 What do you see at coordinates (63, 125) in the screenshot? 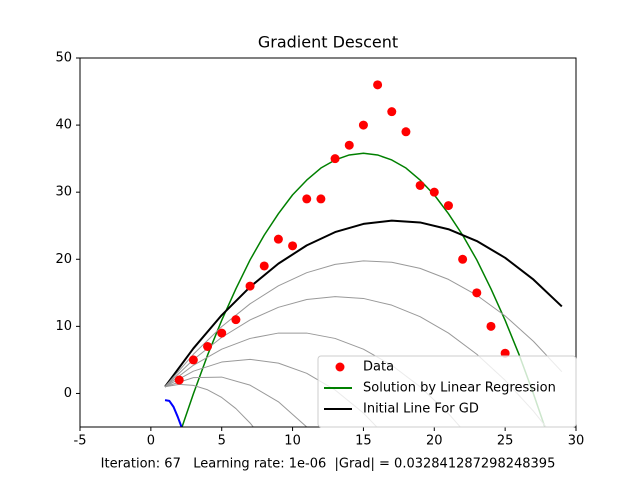
I see `y-tick-label: 40` at bounding box center [63, 125].